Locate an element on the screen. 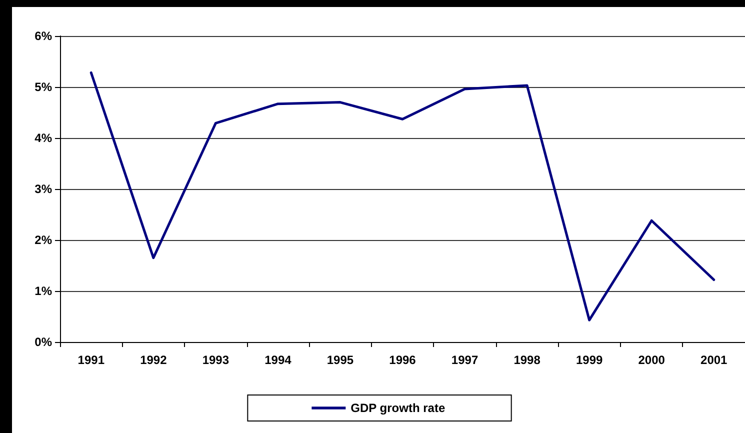 Image resolution: width=745 pixels, height=433 pixels. x-tick-label: 1991 is located at coordinates (91, 360).